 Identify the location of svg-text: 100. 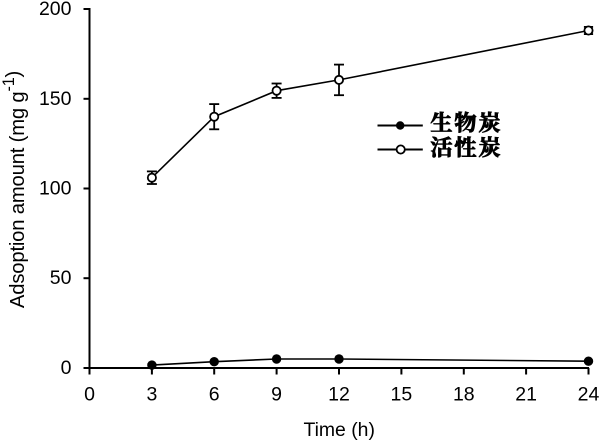
(55, 189).